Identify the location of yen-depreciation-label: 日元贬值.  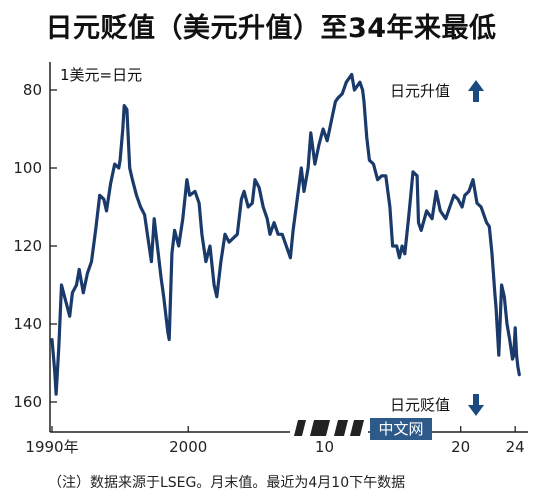
(420, 405).